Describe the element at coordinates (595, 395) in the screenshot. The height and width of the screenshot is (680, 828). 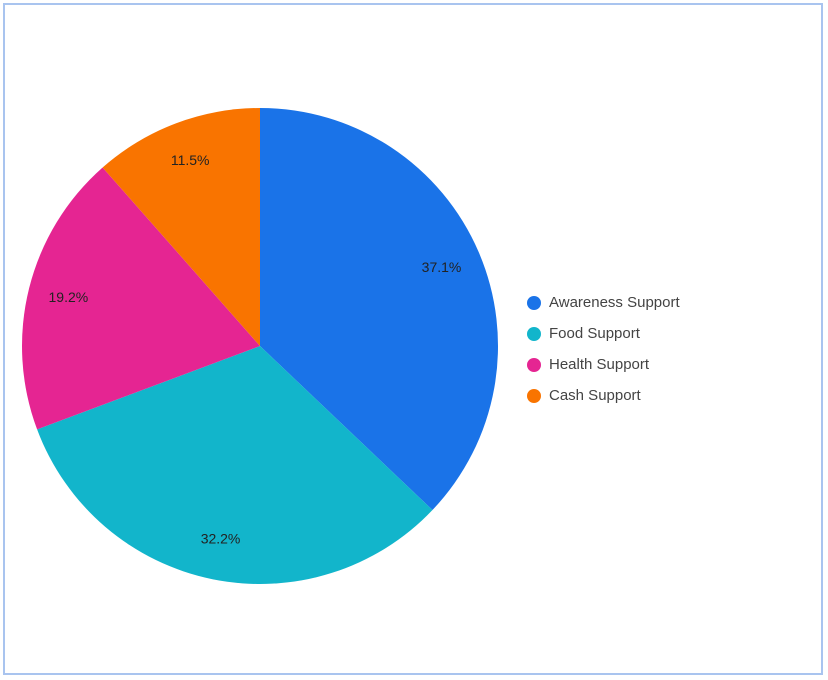
I see `legend-label: Cash Support` at that location.